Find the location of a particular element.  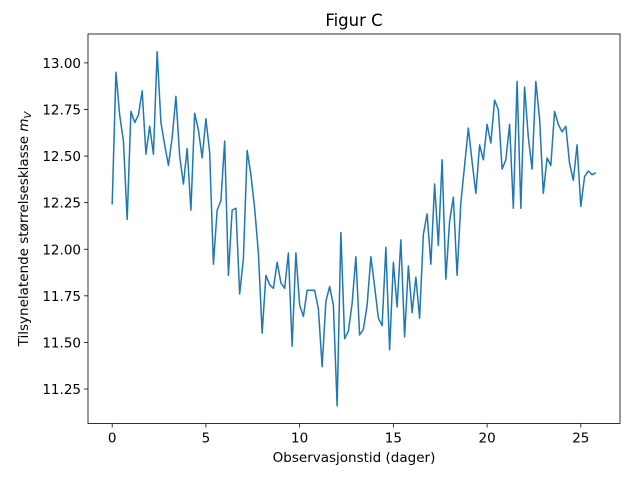

y-tick-label: 12.75 is located at coordinates (61, 110).